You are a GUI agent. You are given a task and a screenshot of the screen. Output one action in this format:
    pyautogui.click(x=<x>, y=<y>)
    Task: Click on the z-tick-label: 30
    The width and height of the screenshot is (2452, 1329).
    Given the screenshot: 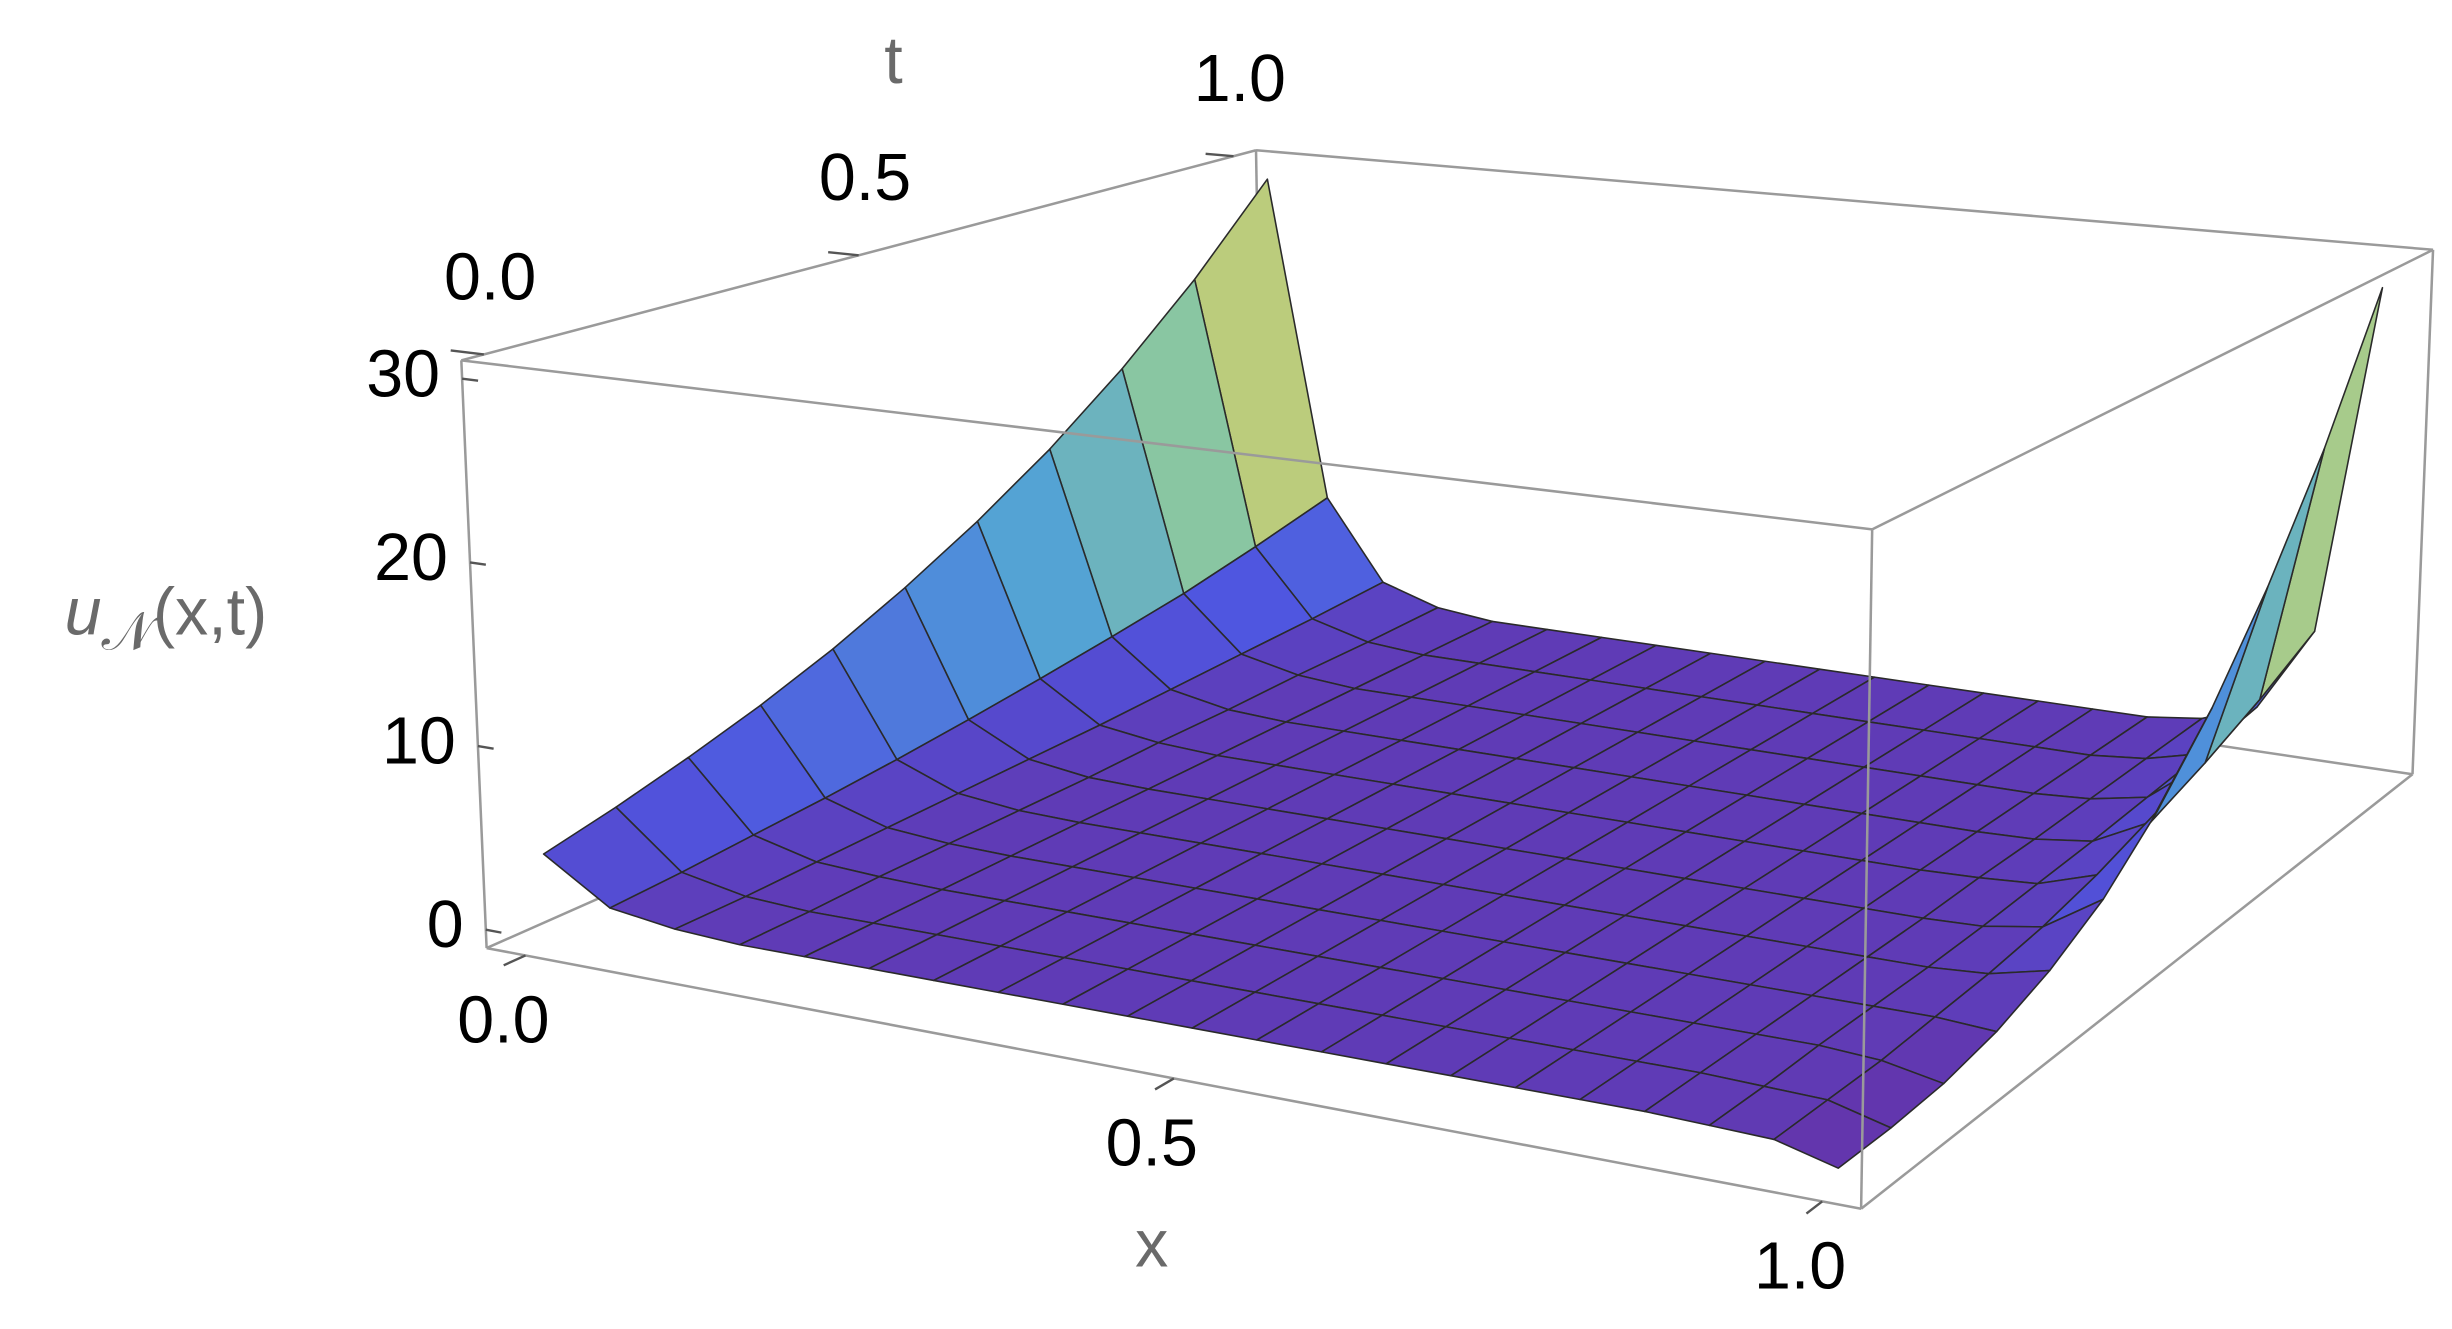 What is the action you would take?
    pyautogui.click(x=403, y=374)
    